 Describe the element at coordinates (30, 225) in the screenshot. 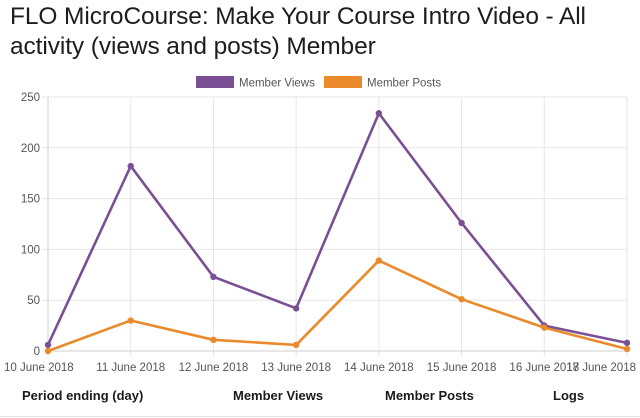

I see `y-axis: 0 50 100 150 200 250` at that location.